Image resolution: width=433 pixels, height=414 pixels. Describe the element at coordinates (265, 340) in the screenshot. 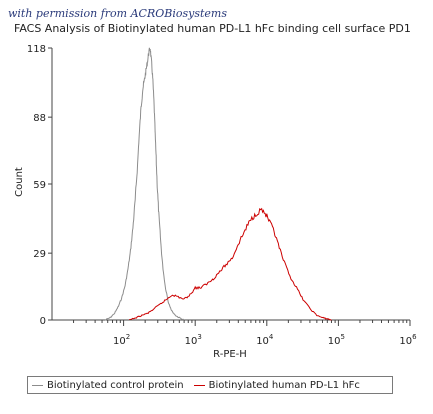

I see `x-tick-label: 10⁴` at that location.